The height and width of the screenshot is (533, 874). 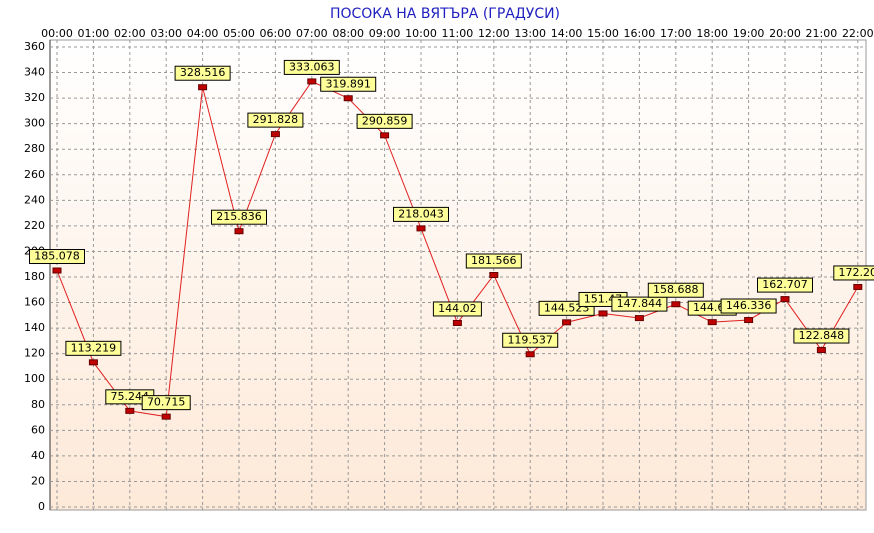 What do you see at coordinates (785, 33) in the screenshot?
I see `x-tick-label: 20:00` at bounding box center [785, 33].